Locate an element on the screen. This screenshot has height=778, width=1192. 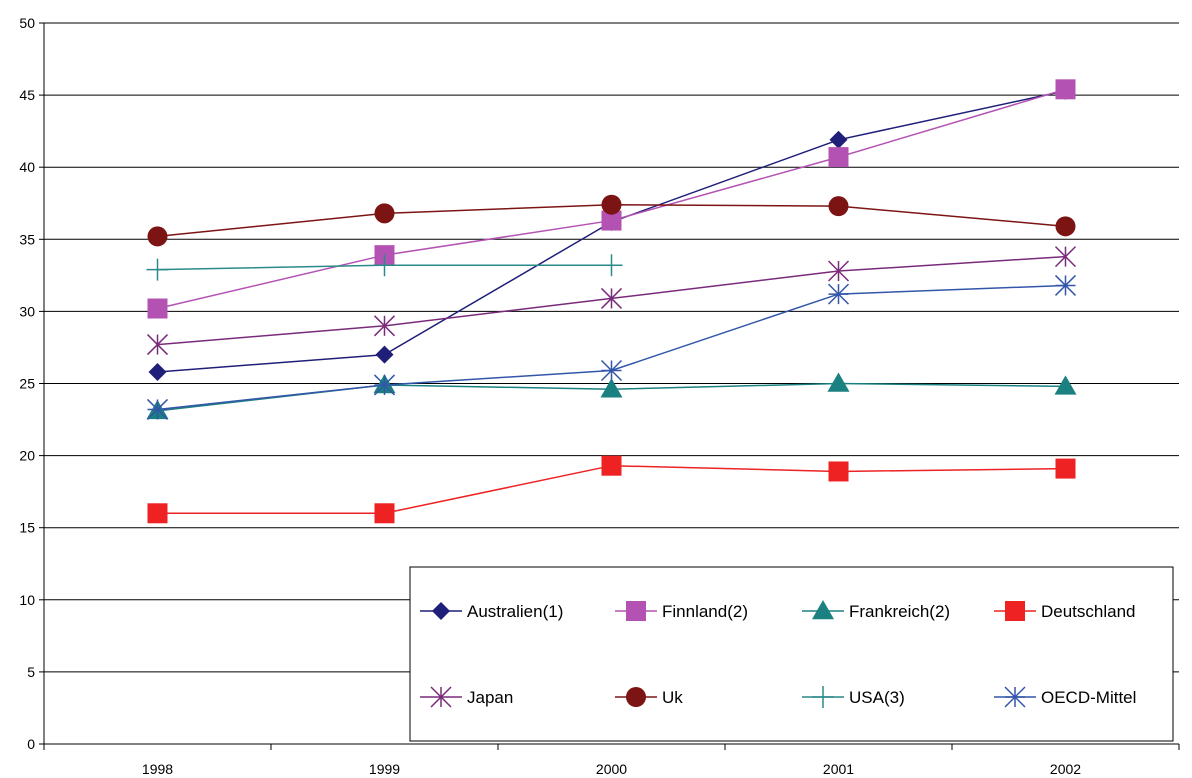
legend-label: Uk is located at coordinates (672, 697).